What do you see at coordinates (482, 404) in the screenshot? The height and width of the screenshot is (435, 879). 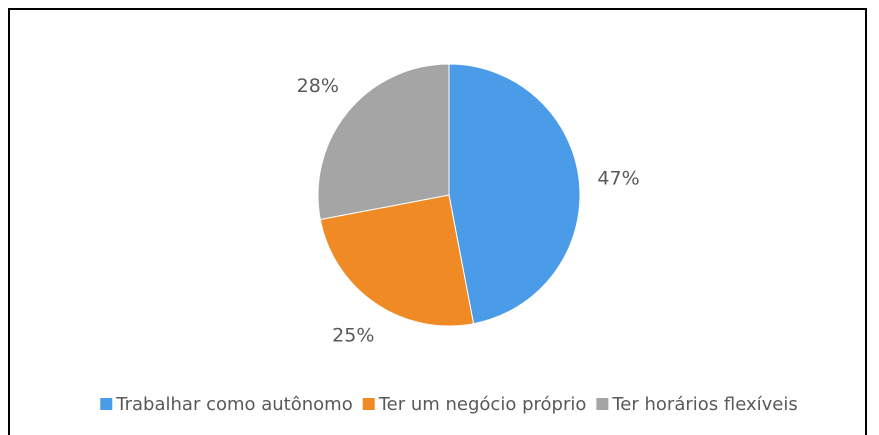 I see `legend-label: Ter um negócio próprio` at bounding box center [482, 404].